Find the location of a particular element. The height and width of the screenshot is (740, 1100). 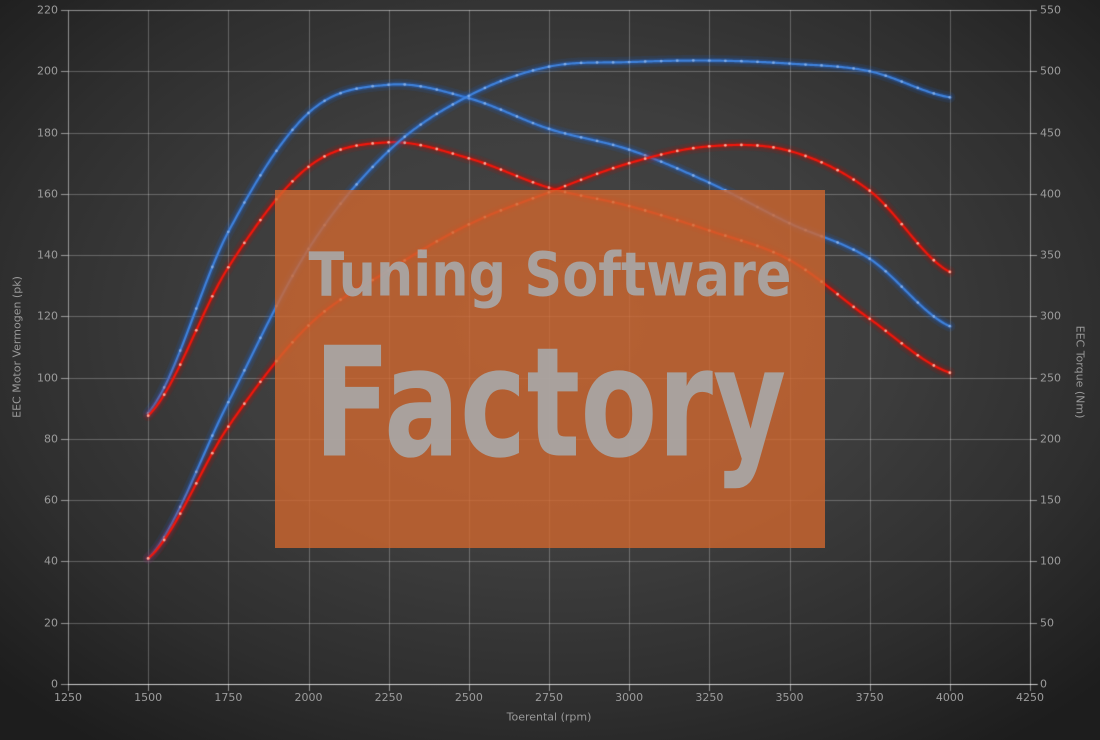

y-right-tick-label: 200 is located at coordinates (1050, 439).